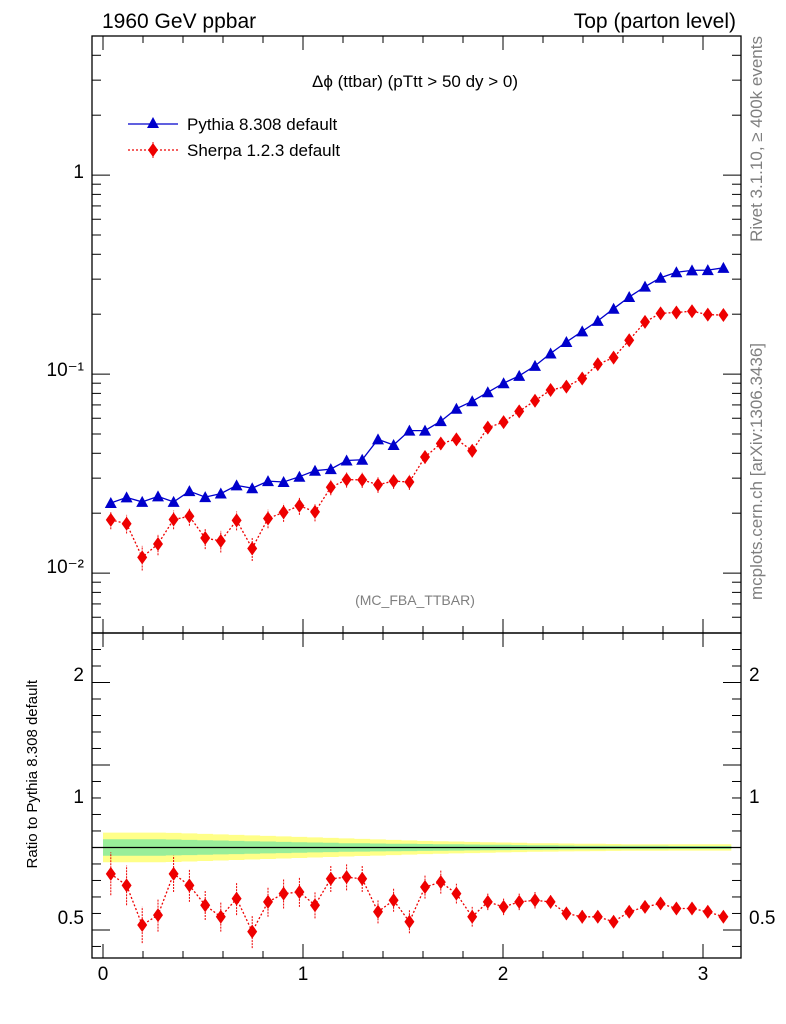 Image resolution: width=786 pixels, height=1024 pixels. I want to click on legend-label-pythia: Pythia 8.308 default, so click(262, 124).